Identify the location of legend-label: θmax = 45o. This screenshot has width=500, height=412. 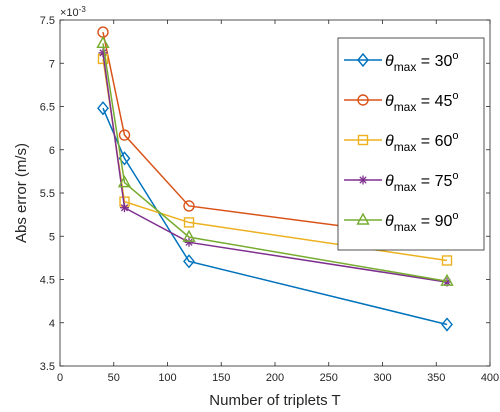
(422, 102).